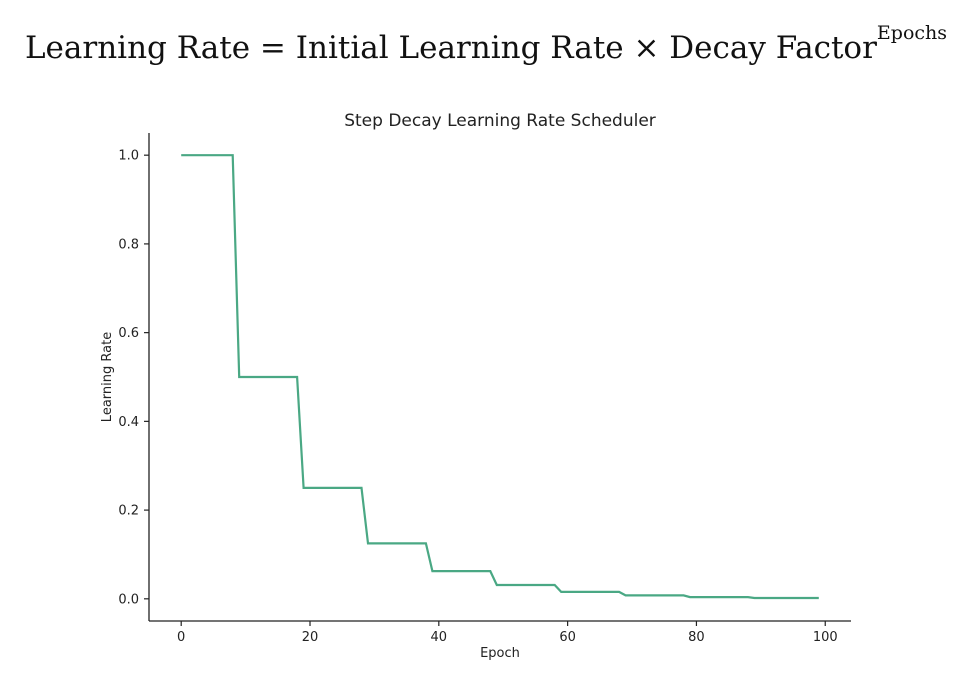 The width and height of the screenshot is (972, 683). What do you see at coordinates (567, 637) in the screenshot?
I see `x-tick-label: 60` at bounding box center [567, 637].